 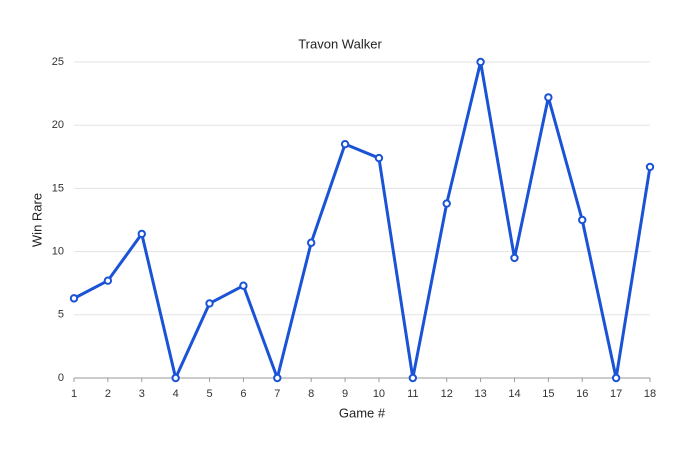 I want to click on x-tick-label: 6, so click(x=243, y=394).